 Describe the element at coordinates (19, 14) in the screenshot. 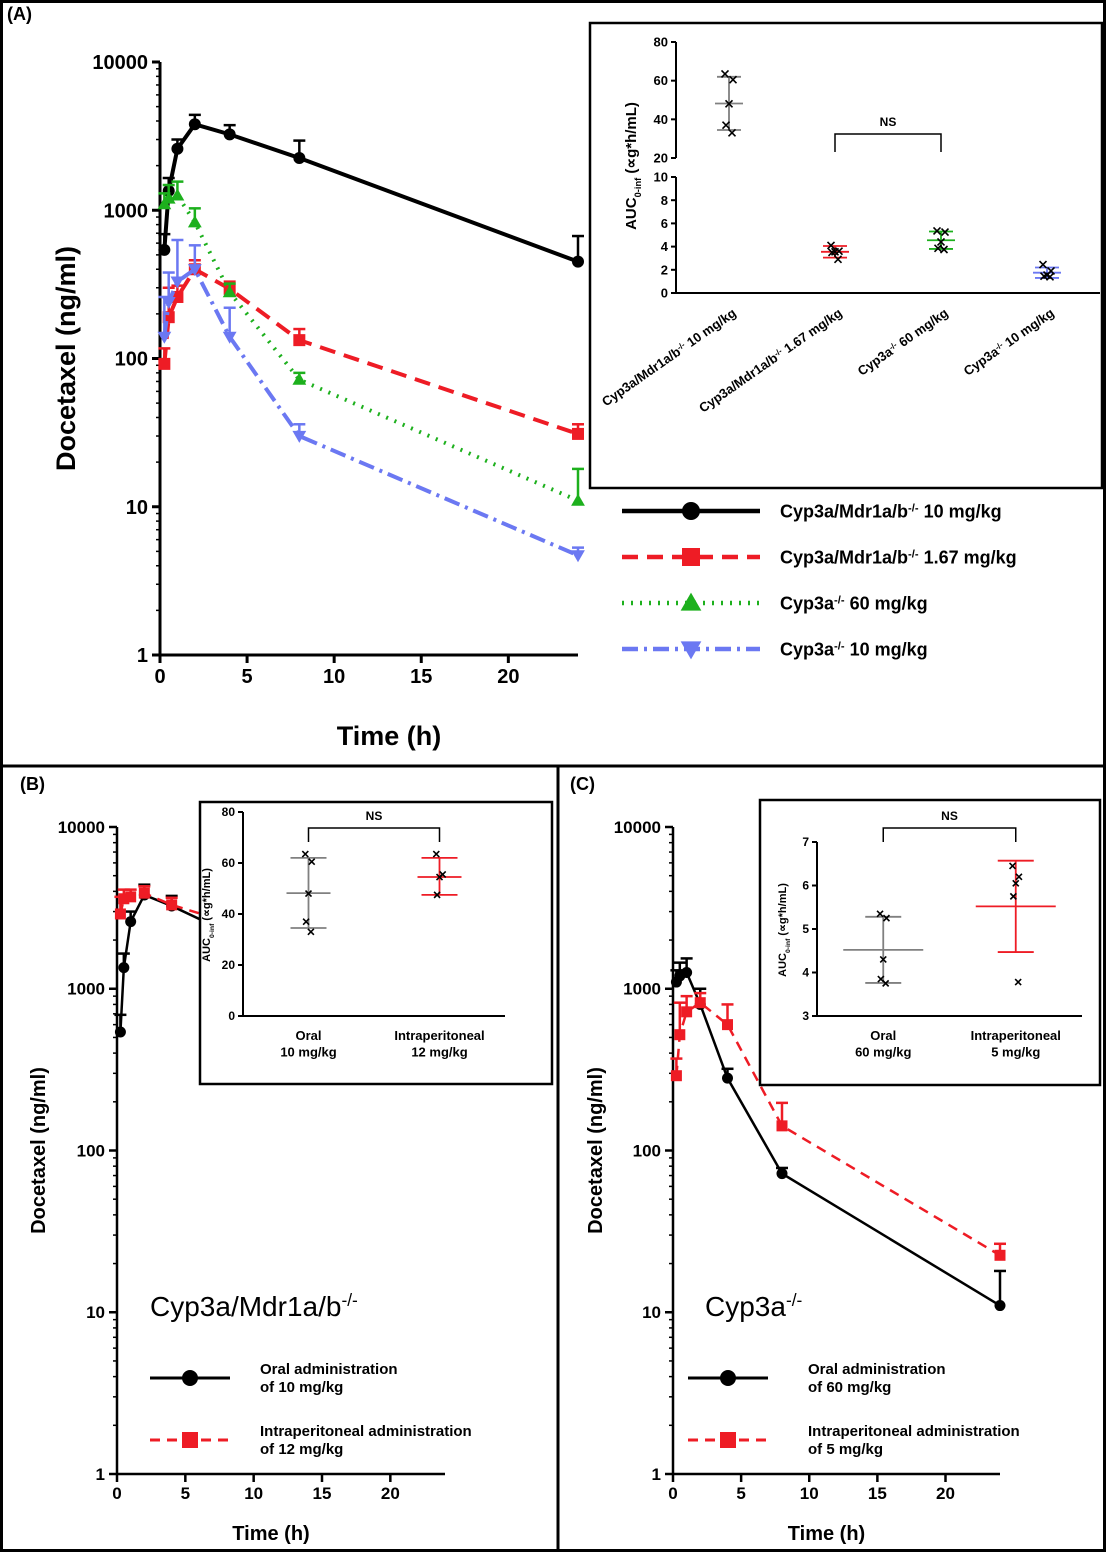

I see `panel-label: (A)` at that location.